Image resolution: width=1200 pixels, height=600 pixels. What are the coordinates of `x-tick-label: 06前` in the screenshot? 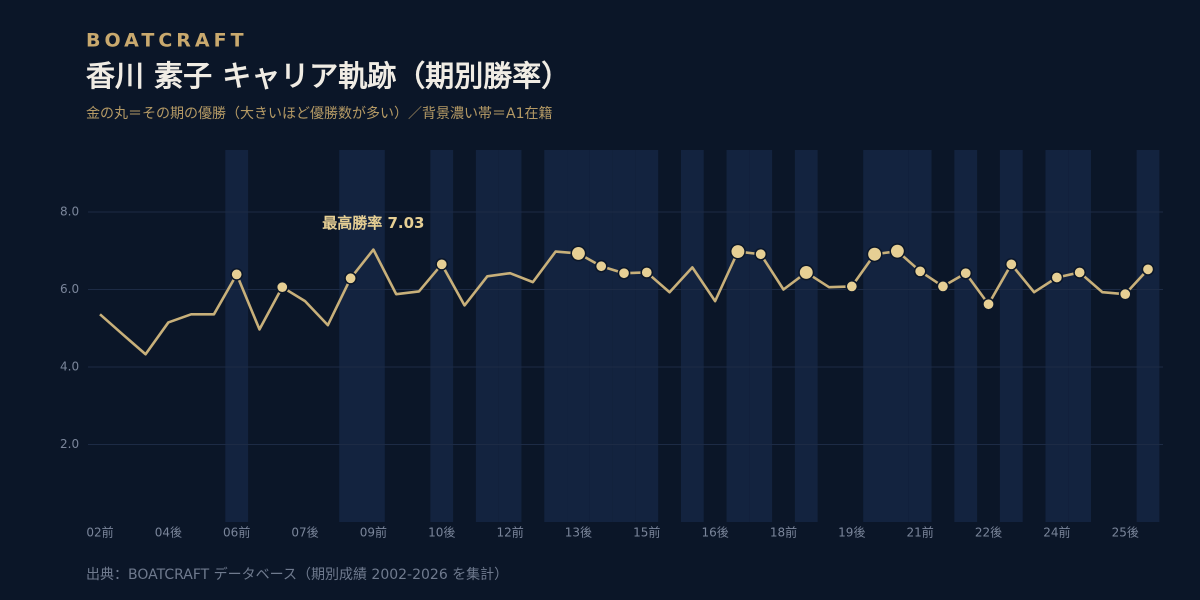 It's located at (236, 532).